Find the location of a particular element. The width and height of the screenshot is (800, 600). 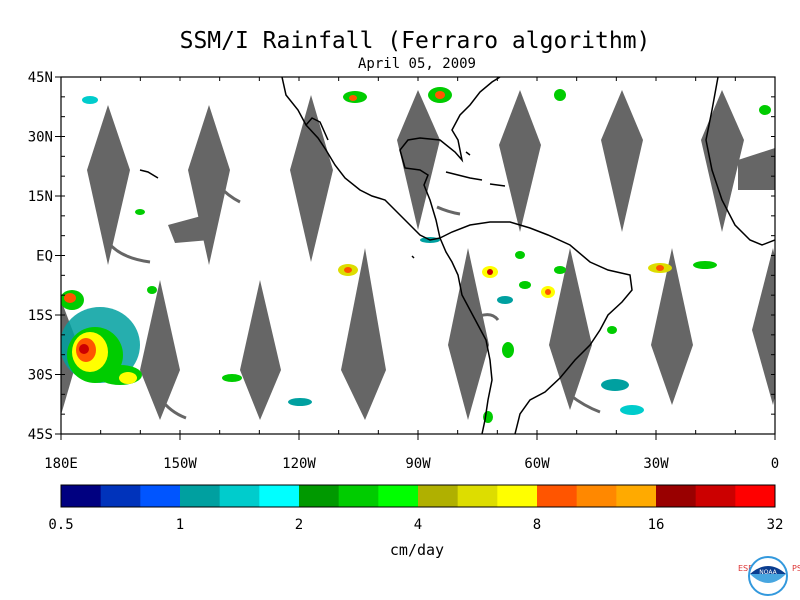

lat-tick-label: 30S is located at coordinates (40, 376).